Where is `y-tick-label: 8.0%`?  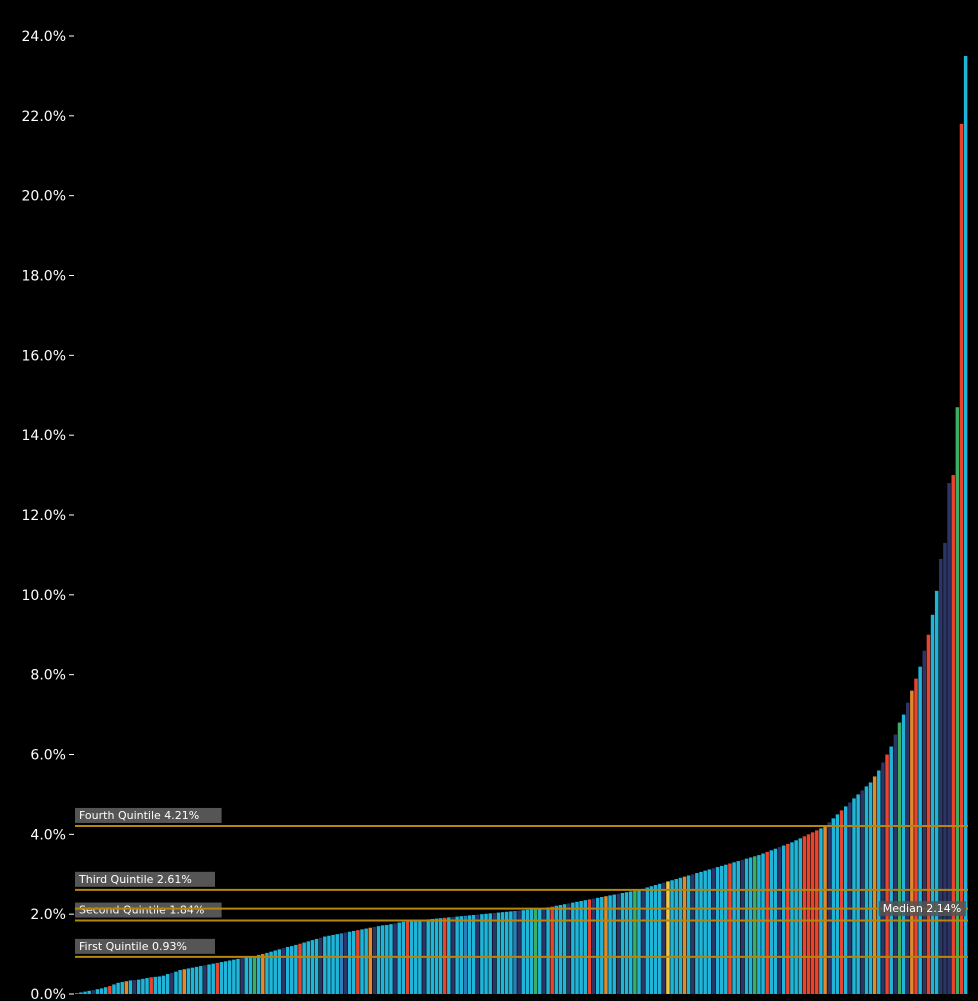
y-tick-label: 8.0% is located at coordinates (48, 676).